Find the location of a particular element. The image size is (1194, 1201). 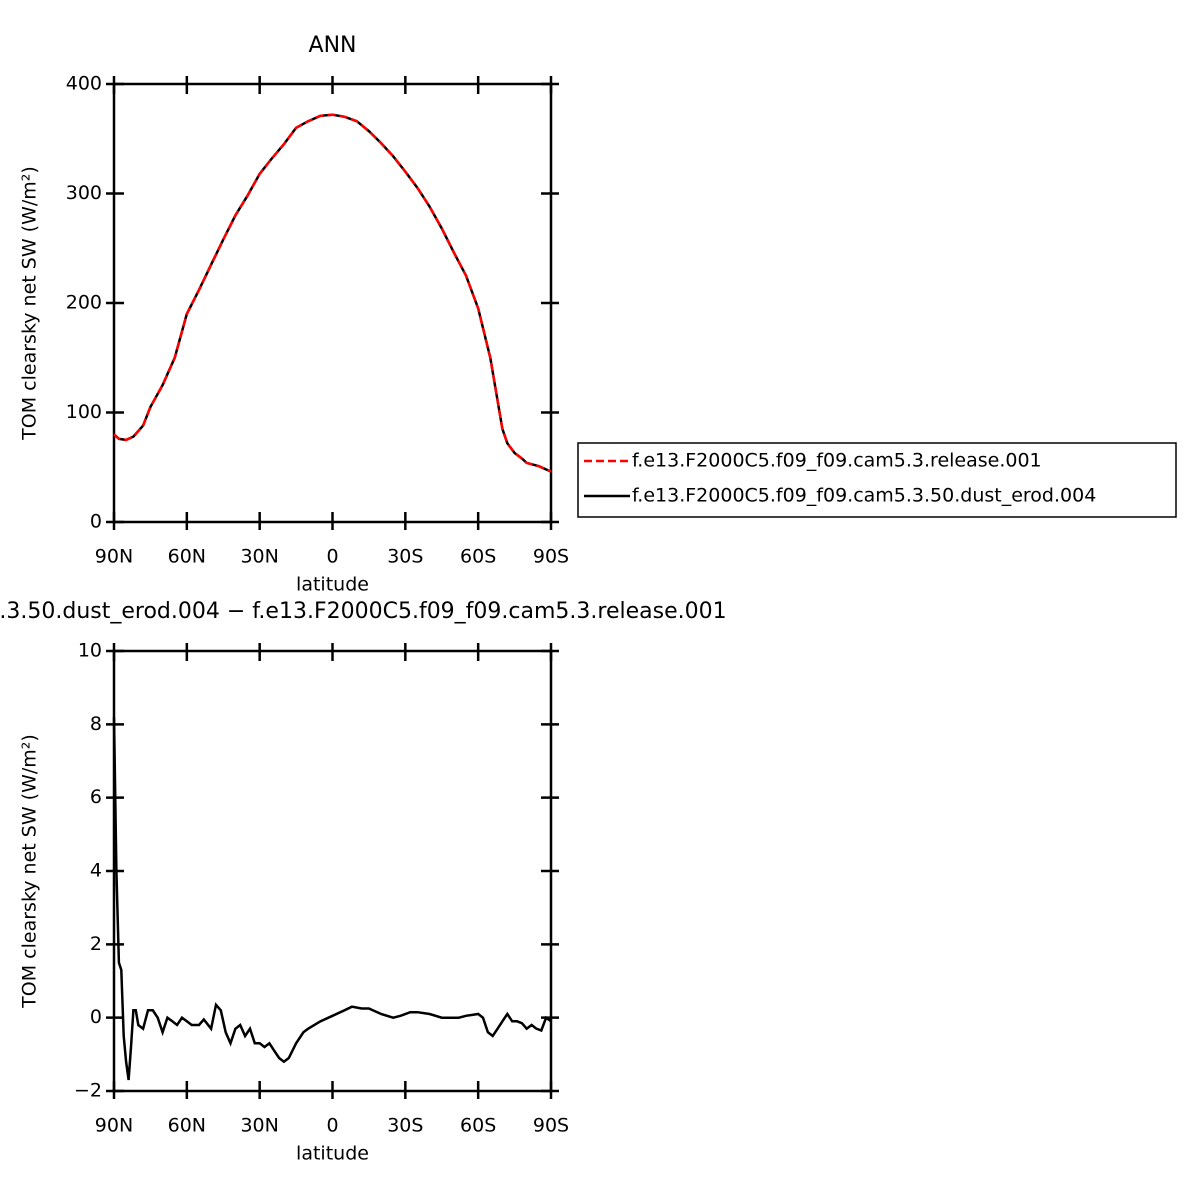

y-tick-label: 4 is located at coordinates (96, 871).